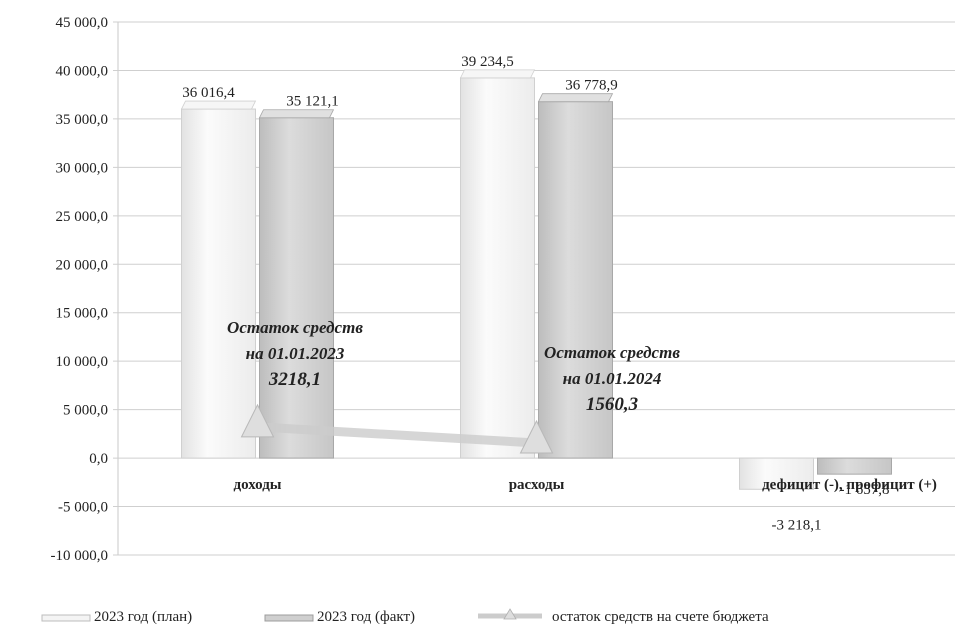  Describe the element at coordinates (66, 618) in the screenshot. I see `legend-swatch-plan` at that location.